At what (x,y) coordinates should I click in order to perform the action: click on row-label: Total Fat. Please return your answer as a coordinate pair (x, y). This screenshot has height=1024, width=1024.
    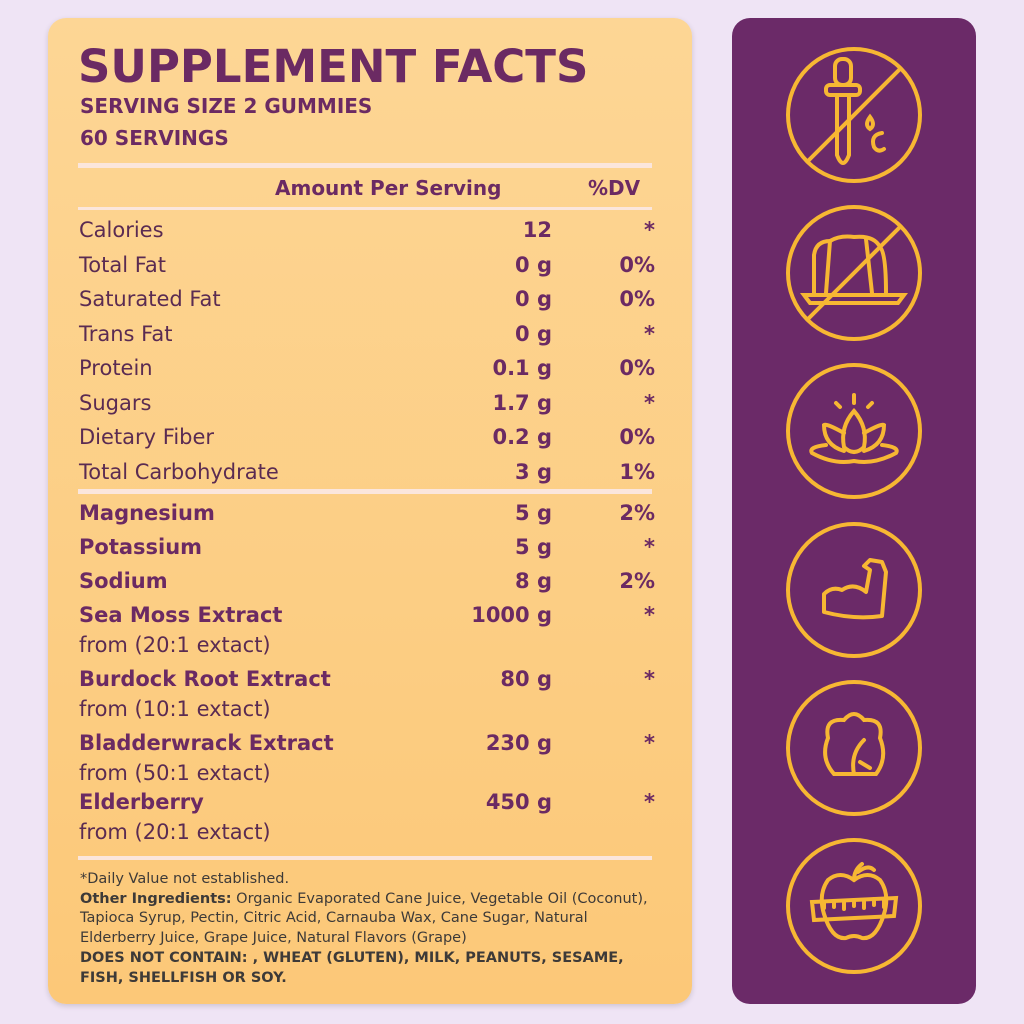
    Looking at the image, I should click on (122, 265).